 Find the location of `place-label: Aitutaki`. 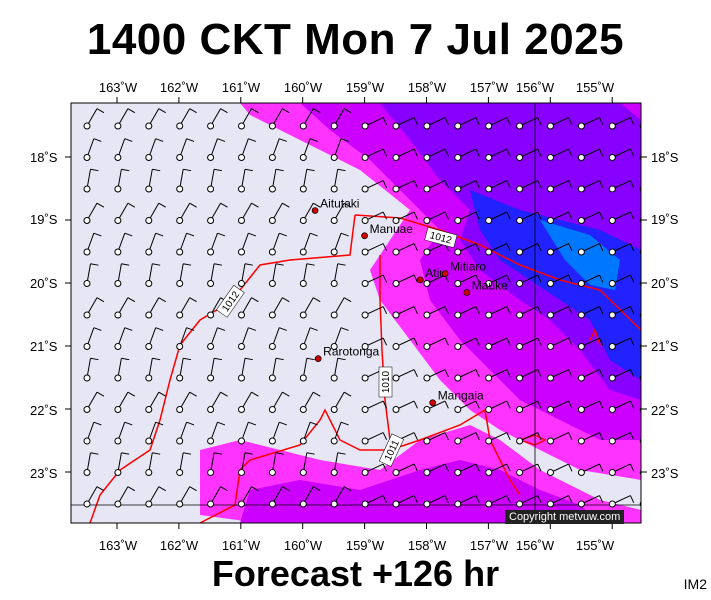

place-label: Aitutaki is located at coordinates (339, 204).